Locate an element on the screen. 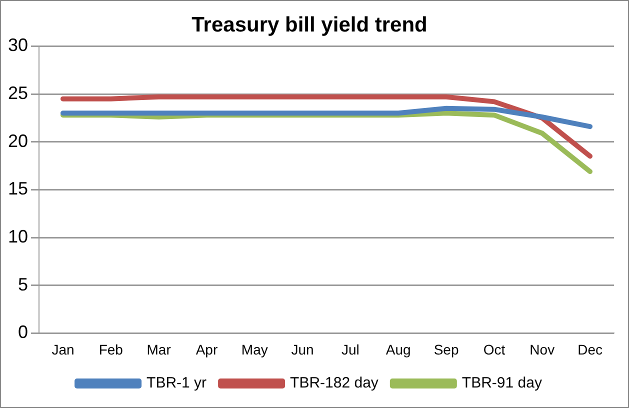 The image size is (629, 408). x-tick-label: Feb is located at coordinates (111, 349).